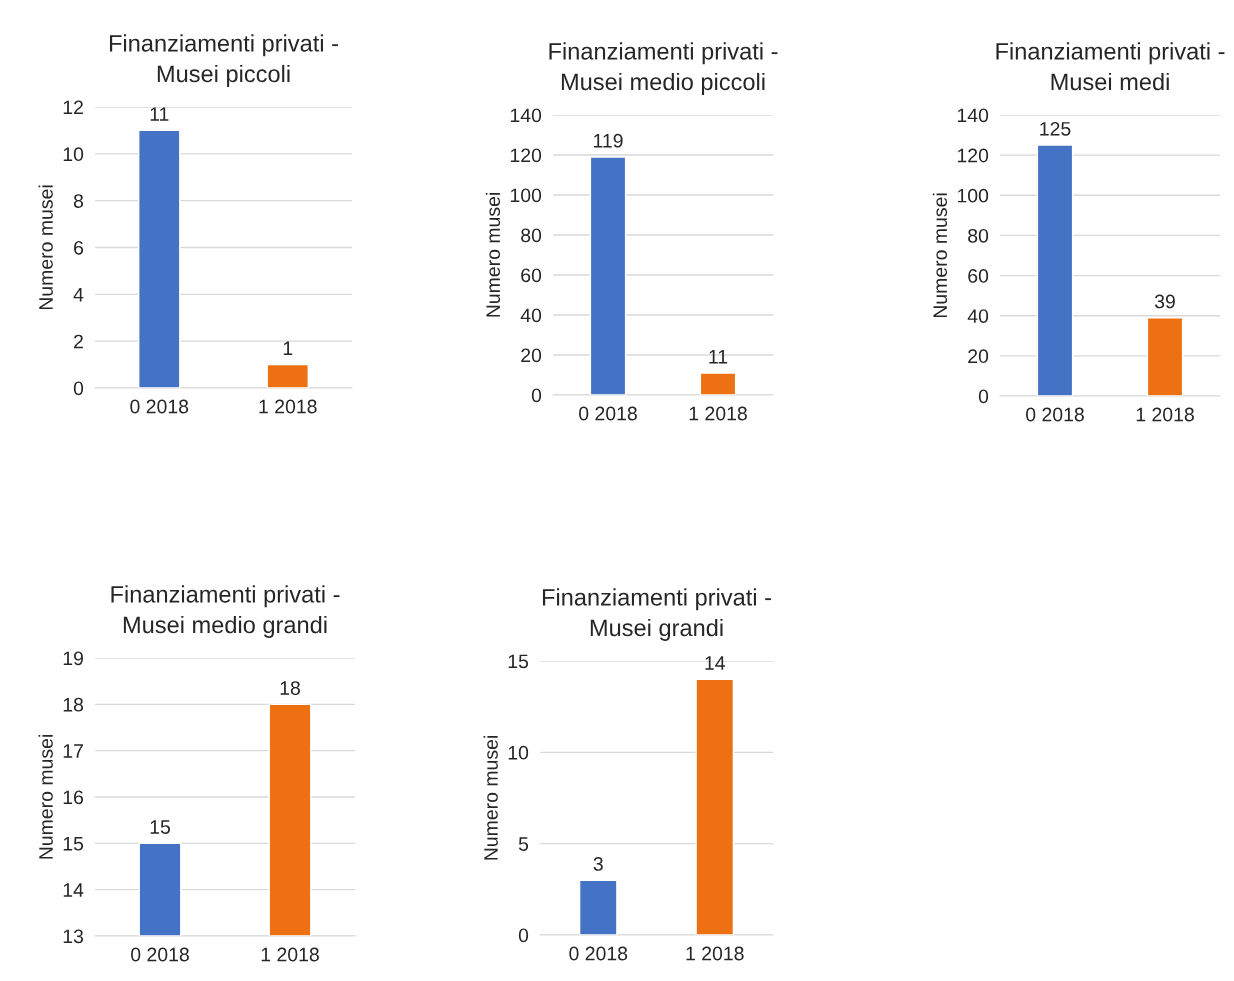 Image resolution: width=1234 pixels, height=981 pixels. Describe the element at coordinates (1055, 128) in the screenshot. I see `data-label: 125` at that location.